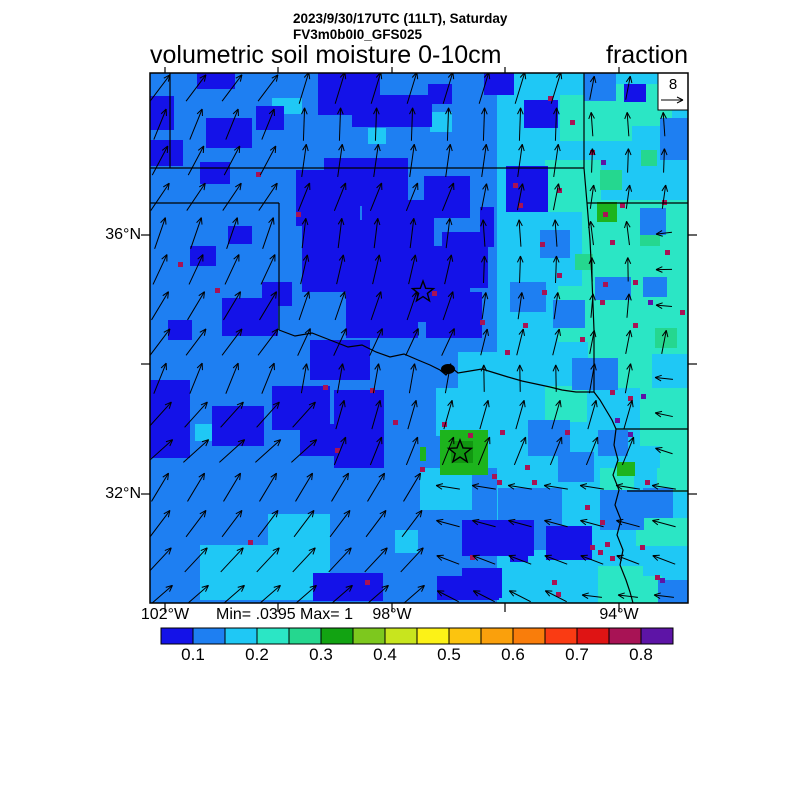  Describe the element at coordinates (436, 361) in the screenshot. I see `red-river` at that location.